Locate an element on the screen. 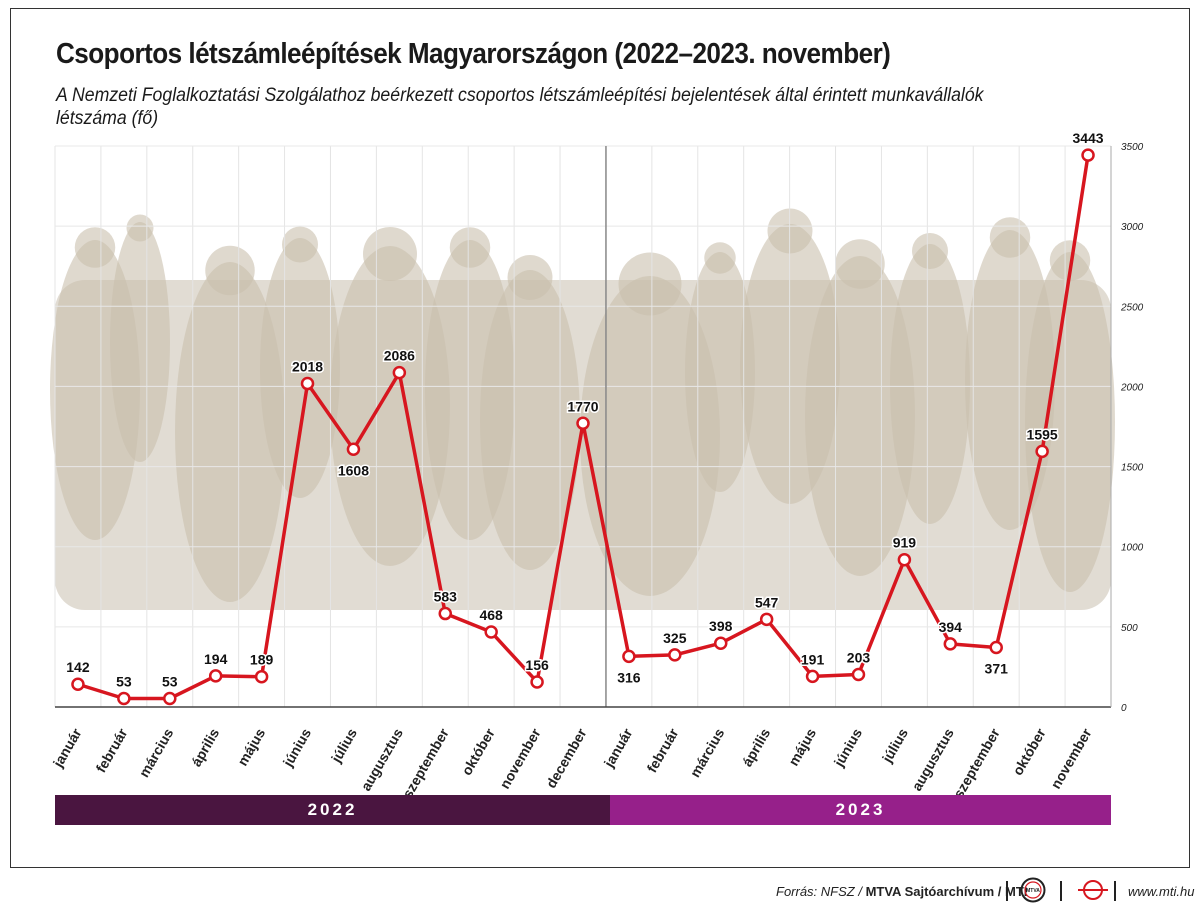  y-tick-label: 1500 is located at coordinates (1132, 468).